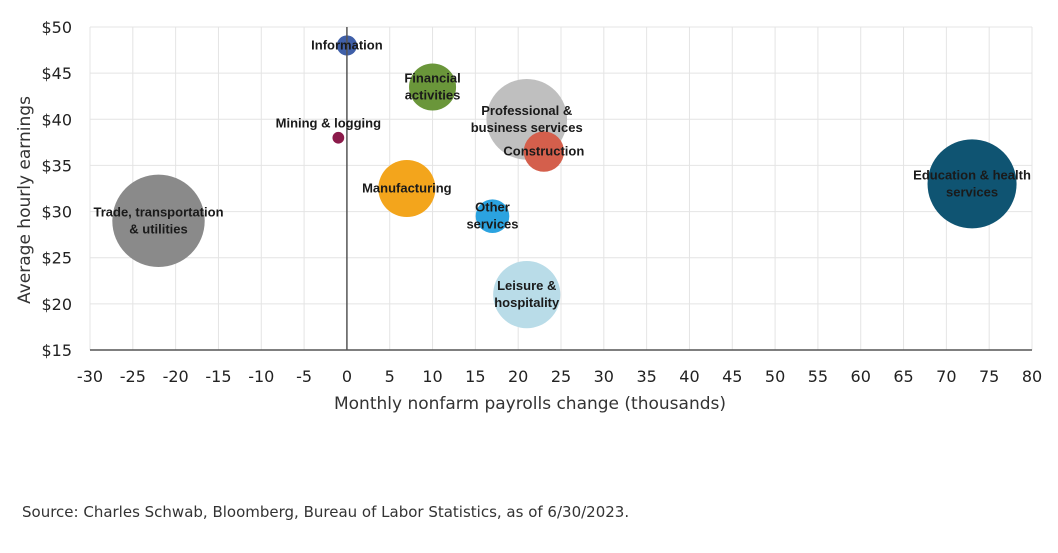 The width and height of the screenshot is (1058, 553). I want to click on y-tick-label: $45, so click(56, 73).